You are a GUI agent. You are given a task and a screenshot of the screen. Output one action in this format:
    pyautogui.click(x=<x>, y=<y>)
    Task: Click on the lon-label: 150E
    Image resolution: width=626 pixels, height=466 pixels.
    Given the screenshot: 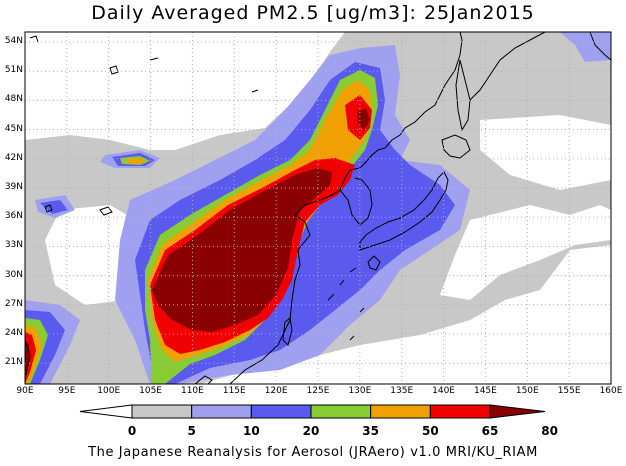 What is the action you would take?
    pyautogui.click(x=527, y=391)
    